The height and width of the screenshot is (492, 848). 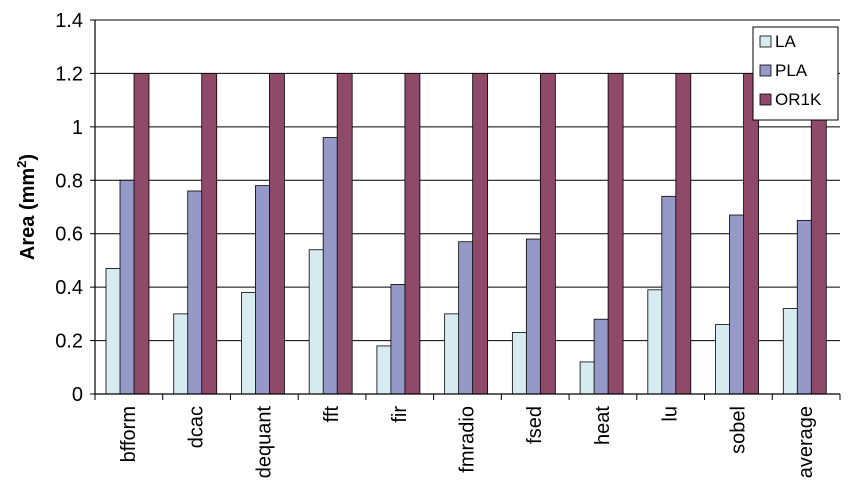 I want to click on legend: LA PLA OR1K, so click(x=795, y=73).